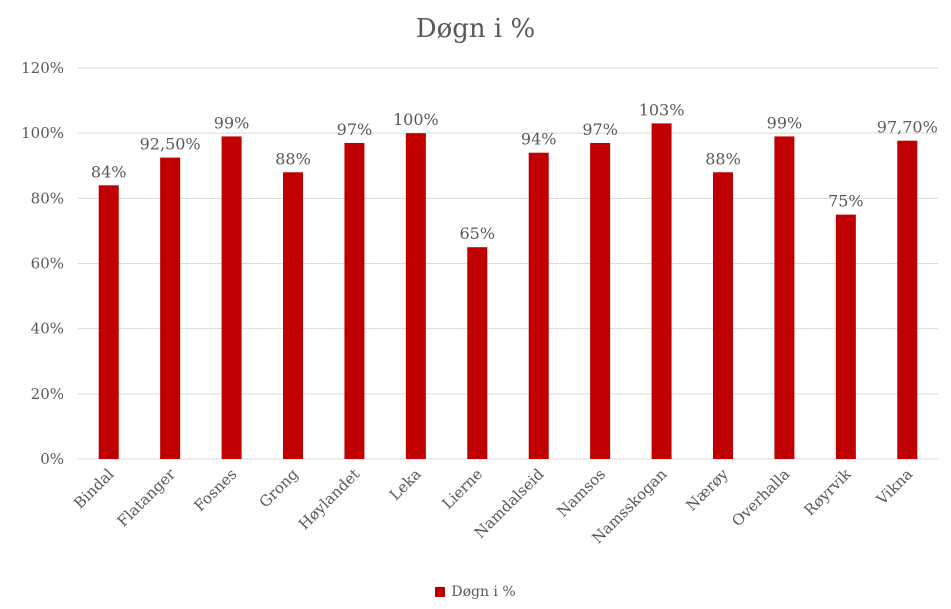 Image resolution: width=951 pixels, height=609 pixels. Describe the element at coordinates (440, 592) in the screenshot. I see `legend-swatch` at that location.